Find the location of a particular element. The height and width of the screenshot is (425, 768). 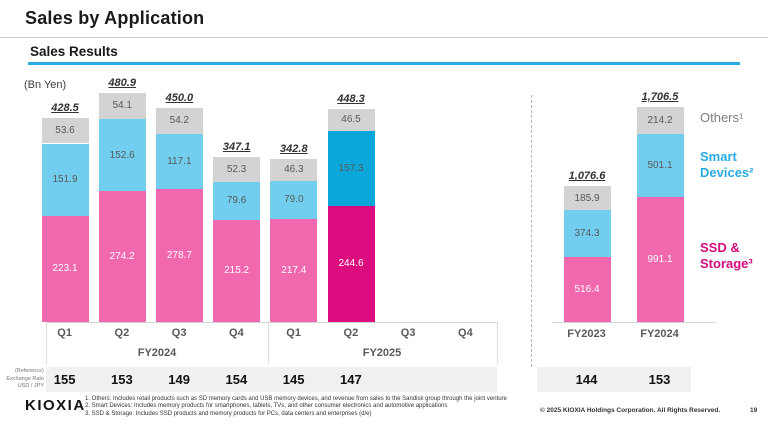

bar-segment-smart_devices: 374.3 is located at coordinates (587, 233).